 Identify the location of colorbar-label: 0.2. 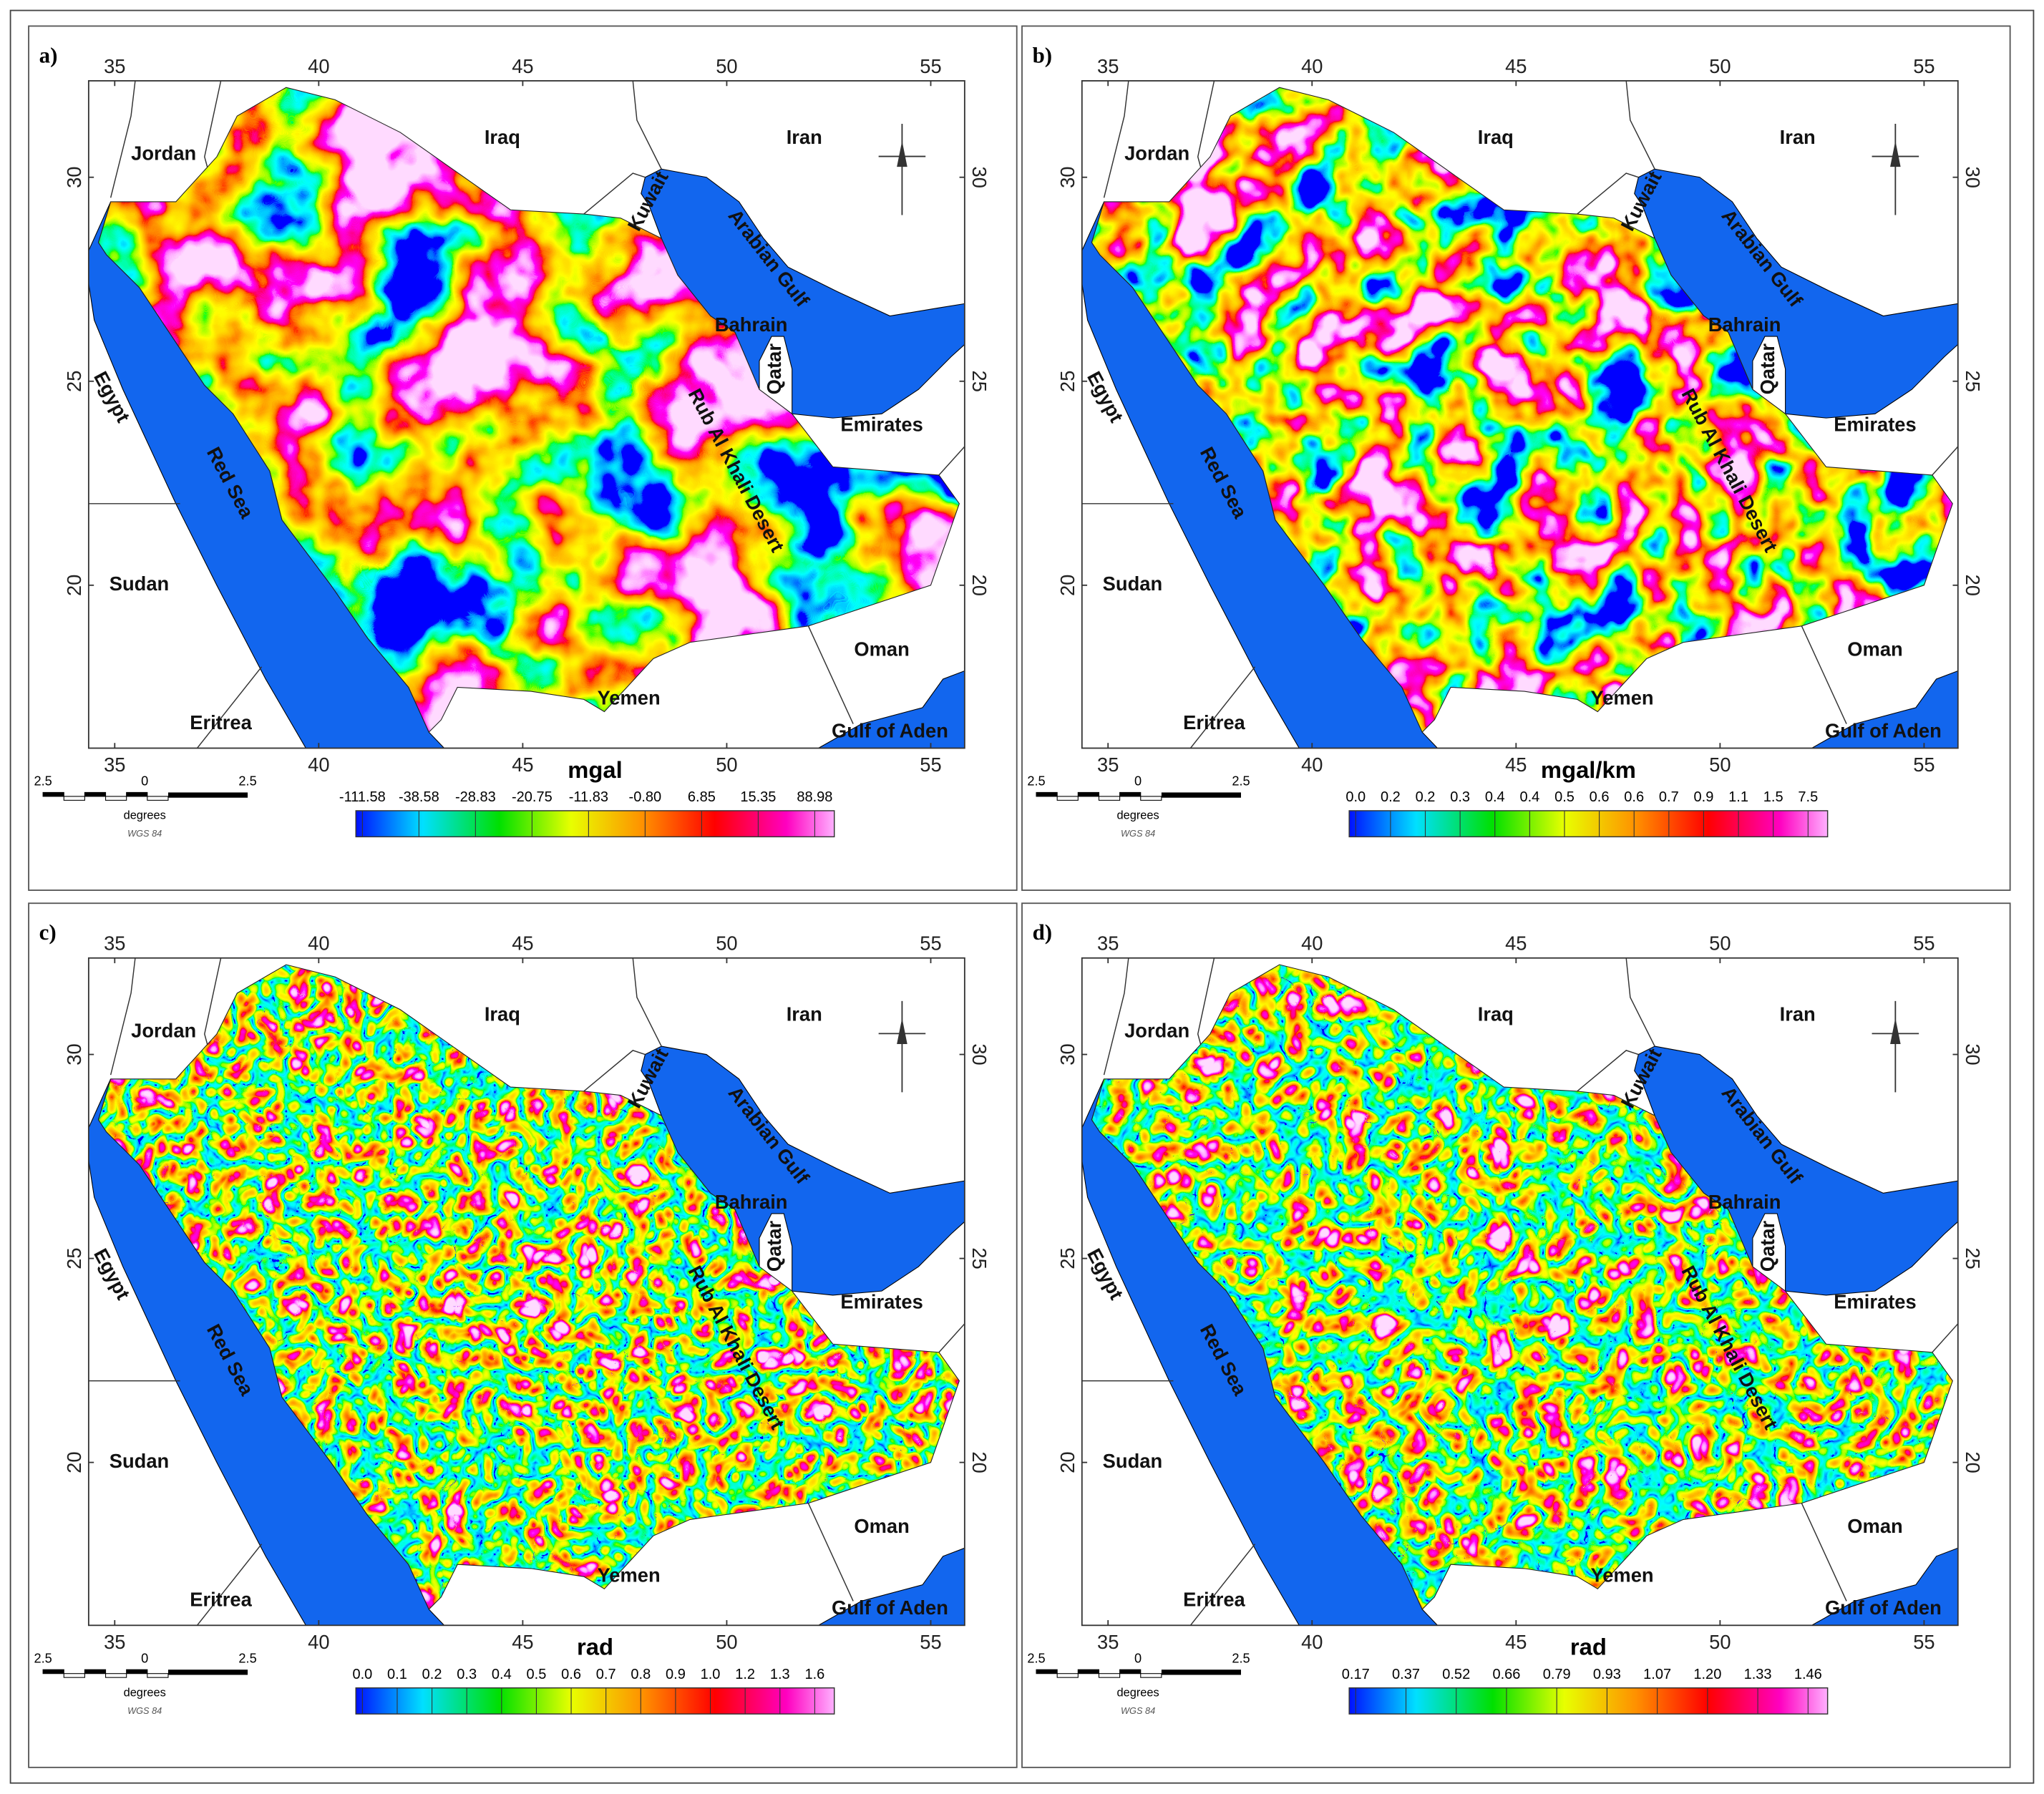
(1426, 797).